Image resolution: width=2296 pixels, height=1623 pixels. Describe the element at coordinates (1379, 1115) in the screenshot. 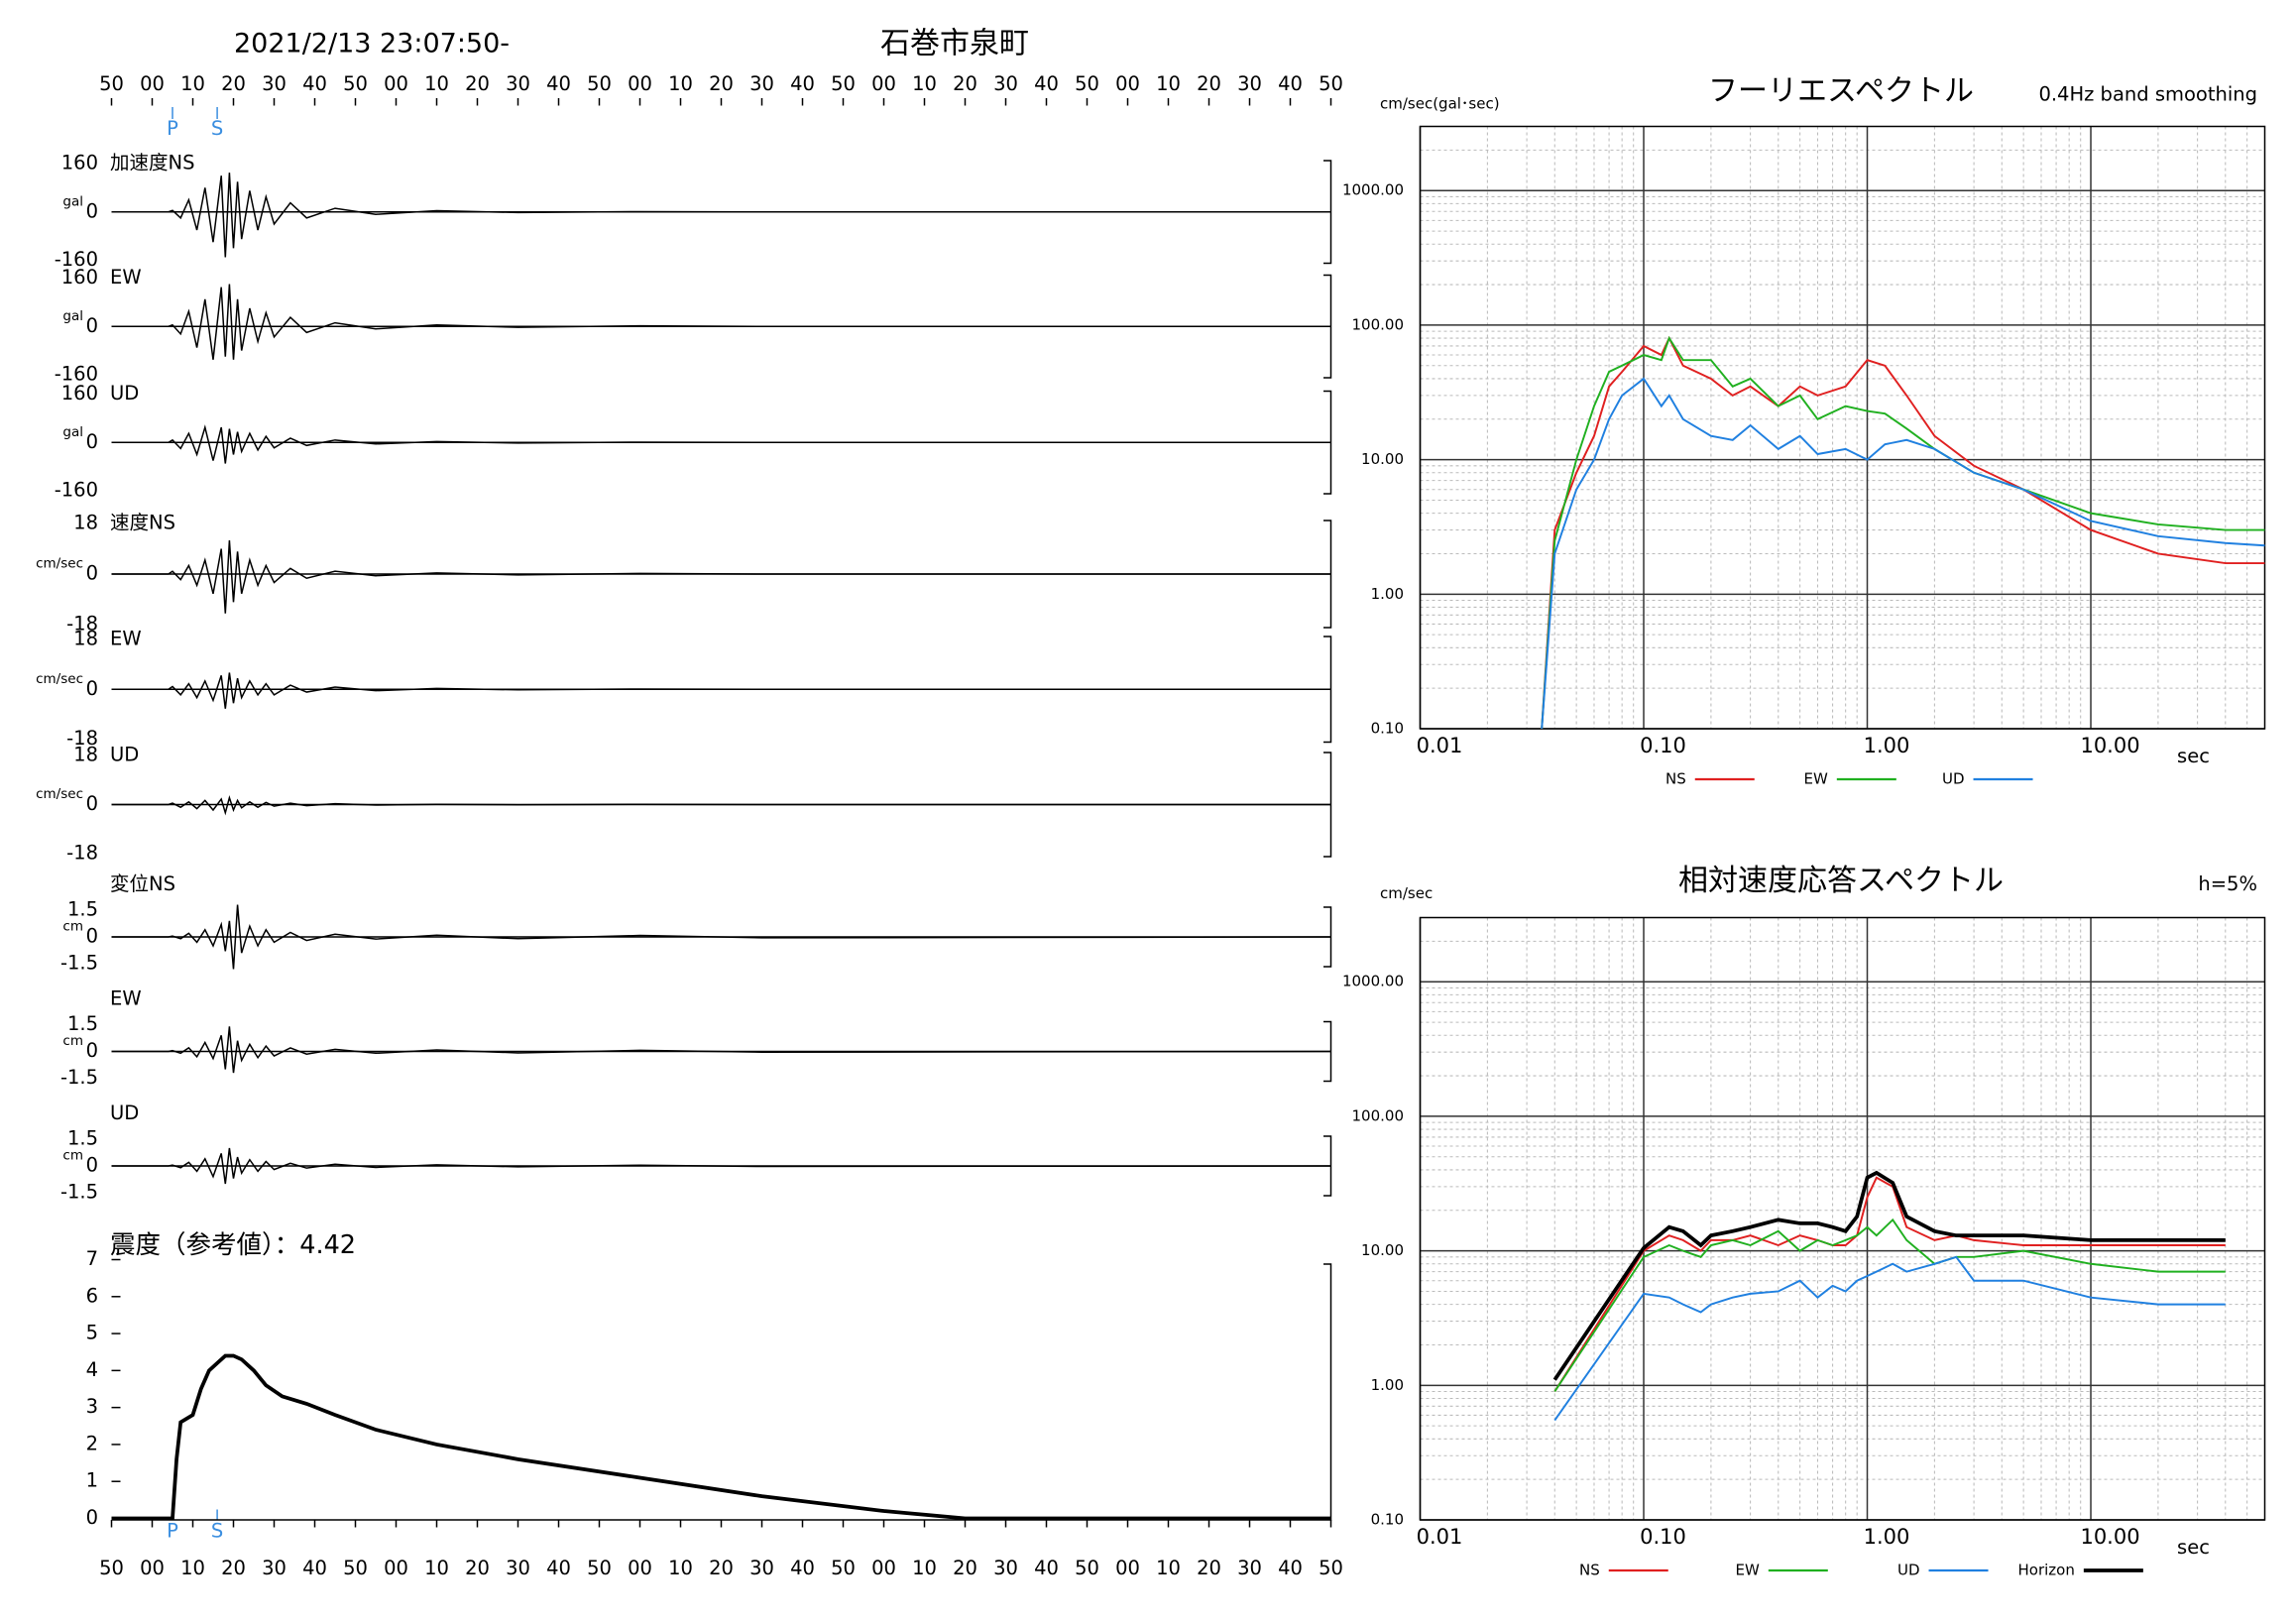

I see `y-tick-label: 100.00` at that location.